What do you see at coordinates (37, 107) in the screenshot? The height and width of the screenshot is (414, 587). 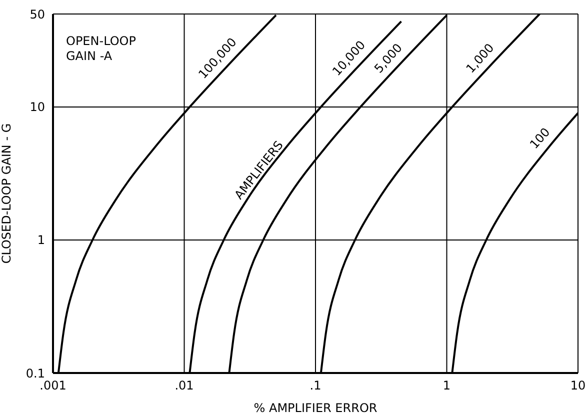 I see `y-tick-label: 10` at bounding box center [37, 107].